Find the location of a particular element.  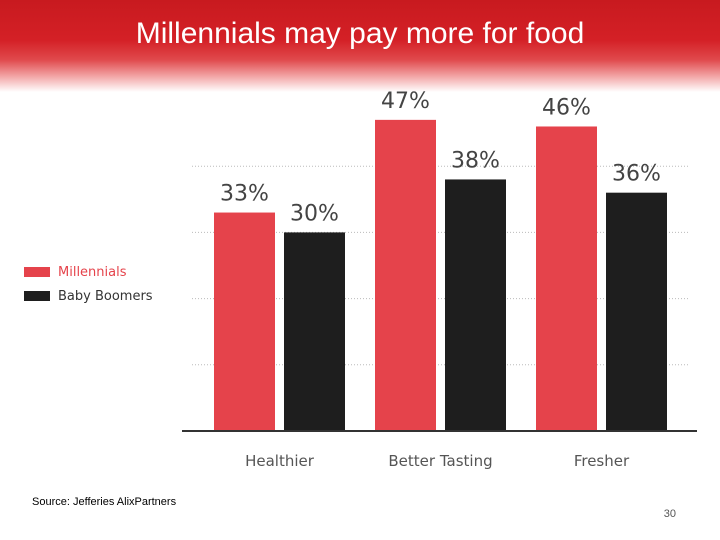

legend-item-millennials: Millennials is located at coordinates (88, 272).